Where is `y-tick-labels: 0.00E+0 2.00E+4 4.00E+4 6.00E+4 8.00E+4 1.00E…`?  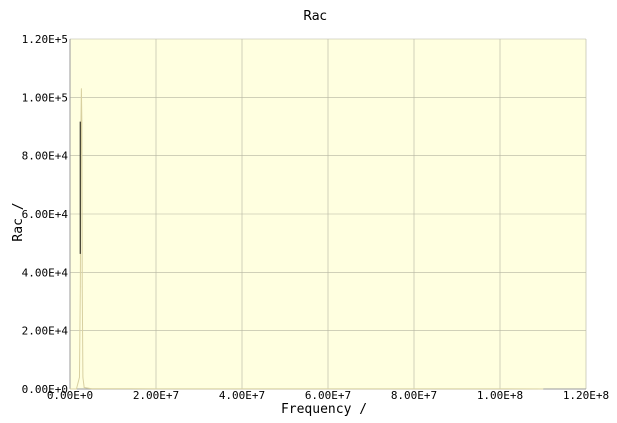 y-tick-labels: 0.00E+0 2.00E+4 4.00E+4 6.00E+4 8.00E+4 1.00E… is located at coordinates (45, 214).